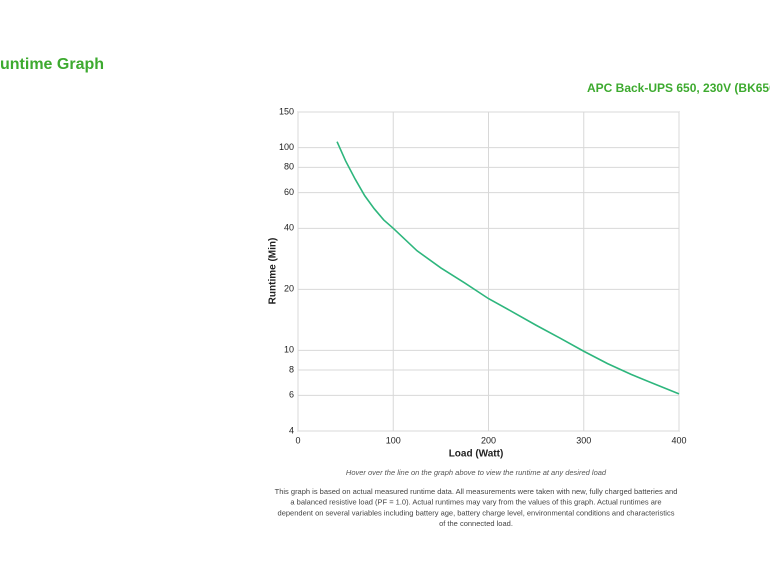 The height and width of the screenshot is (578, 770). I want to click on x-tick-label: 400, so click(678, 440).